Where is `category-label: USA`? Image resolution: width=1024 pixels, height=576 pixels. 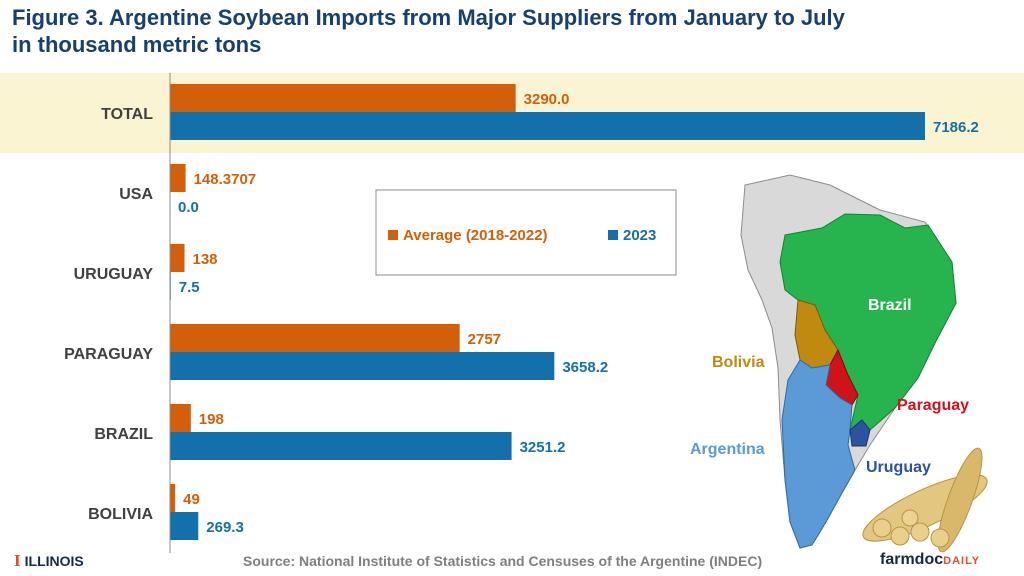
category-label: USA is located at coordinates (136, 194).